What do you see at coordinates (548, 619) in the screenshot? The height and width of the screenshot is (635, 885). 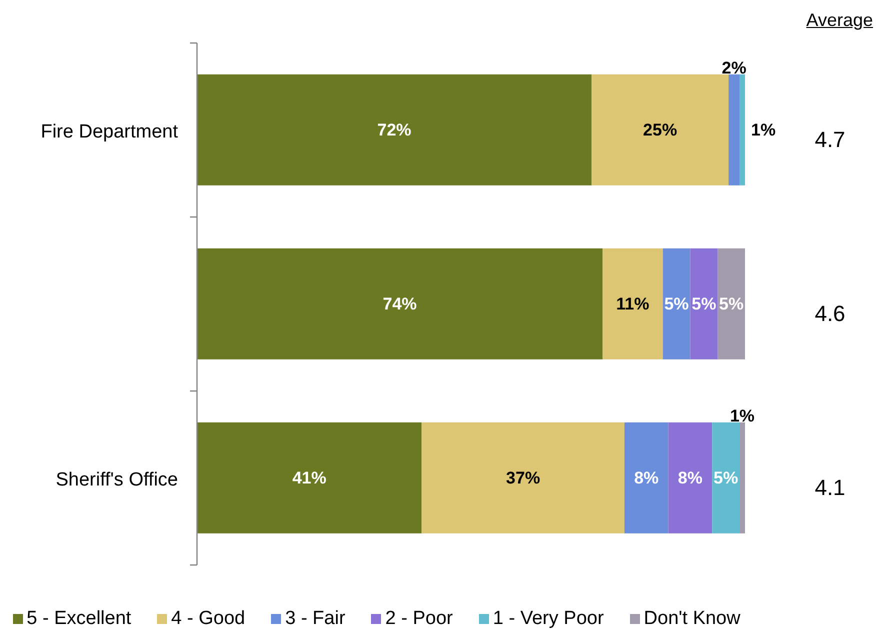 I see `legend-label: 1 - Very Poor` at bounding box center [548, 619].